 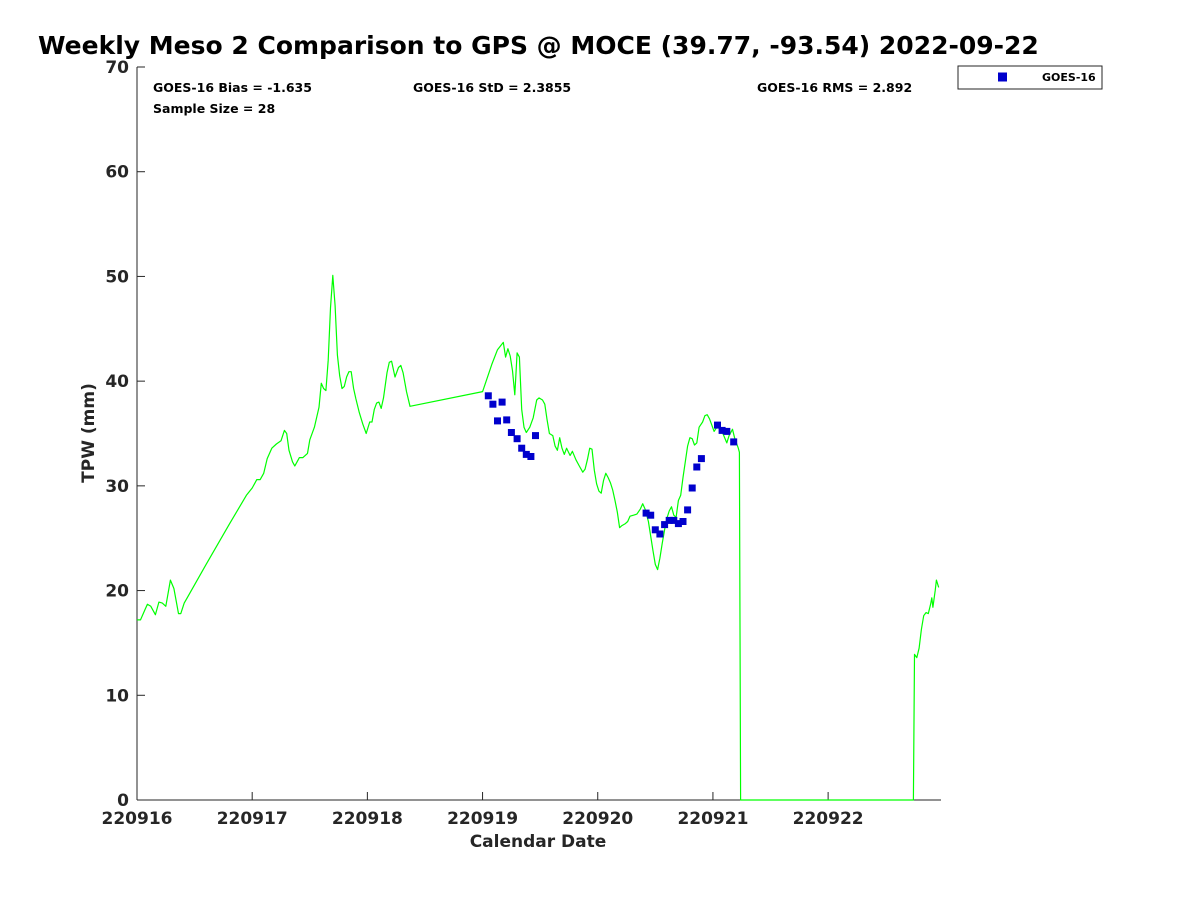 I want to click on legend-box, so click(x=1030, y=77).